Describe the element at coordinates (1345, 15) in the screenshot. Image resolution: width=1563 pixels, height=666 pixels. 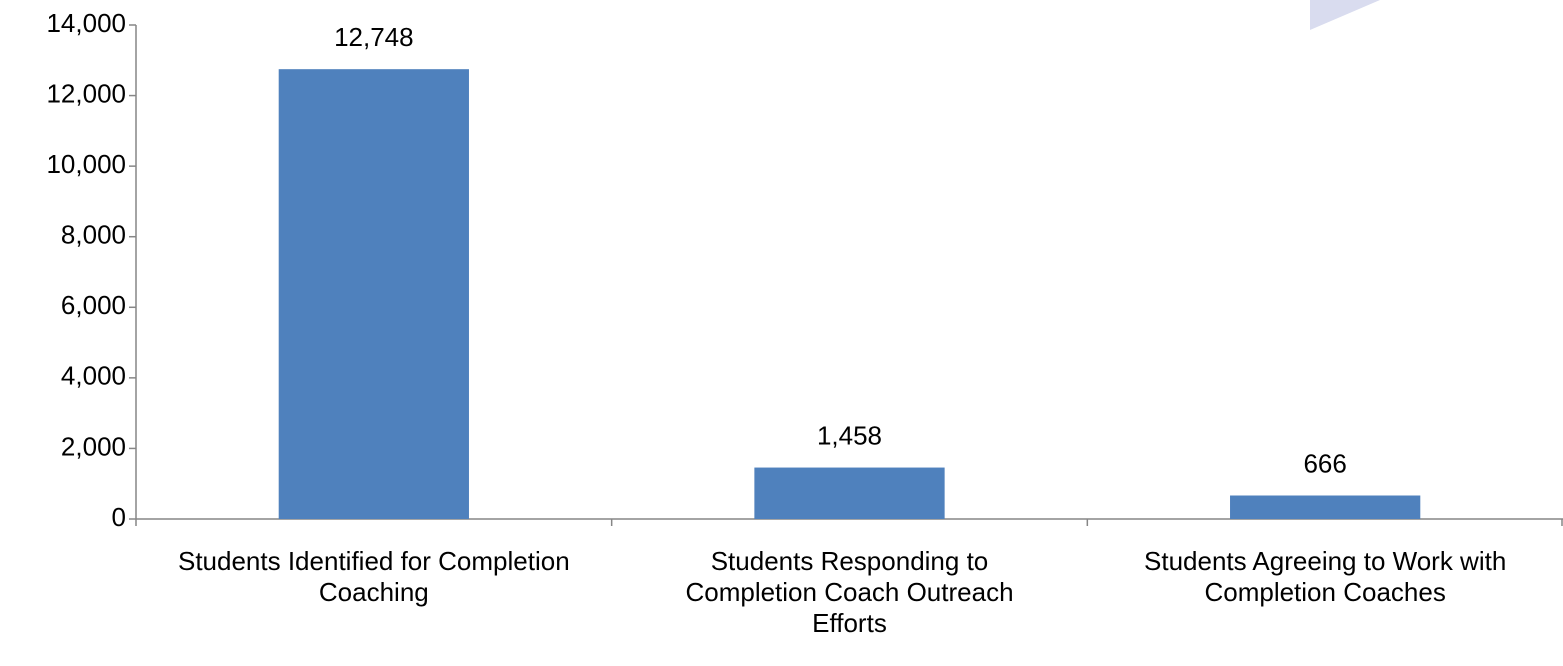
I see `decoration` at that location.